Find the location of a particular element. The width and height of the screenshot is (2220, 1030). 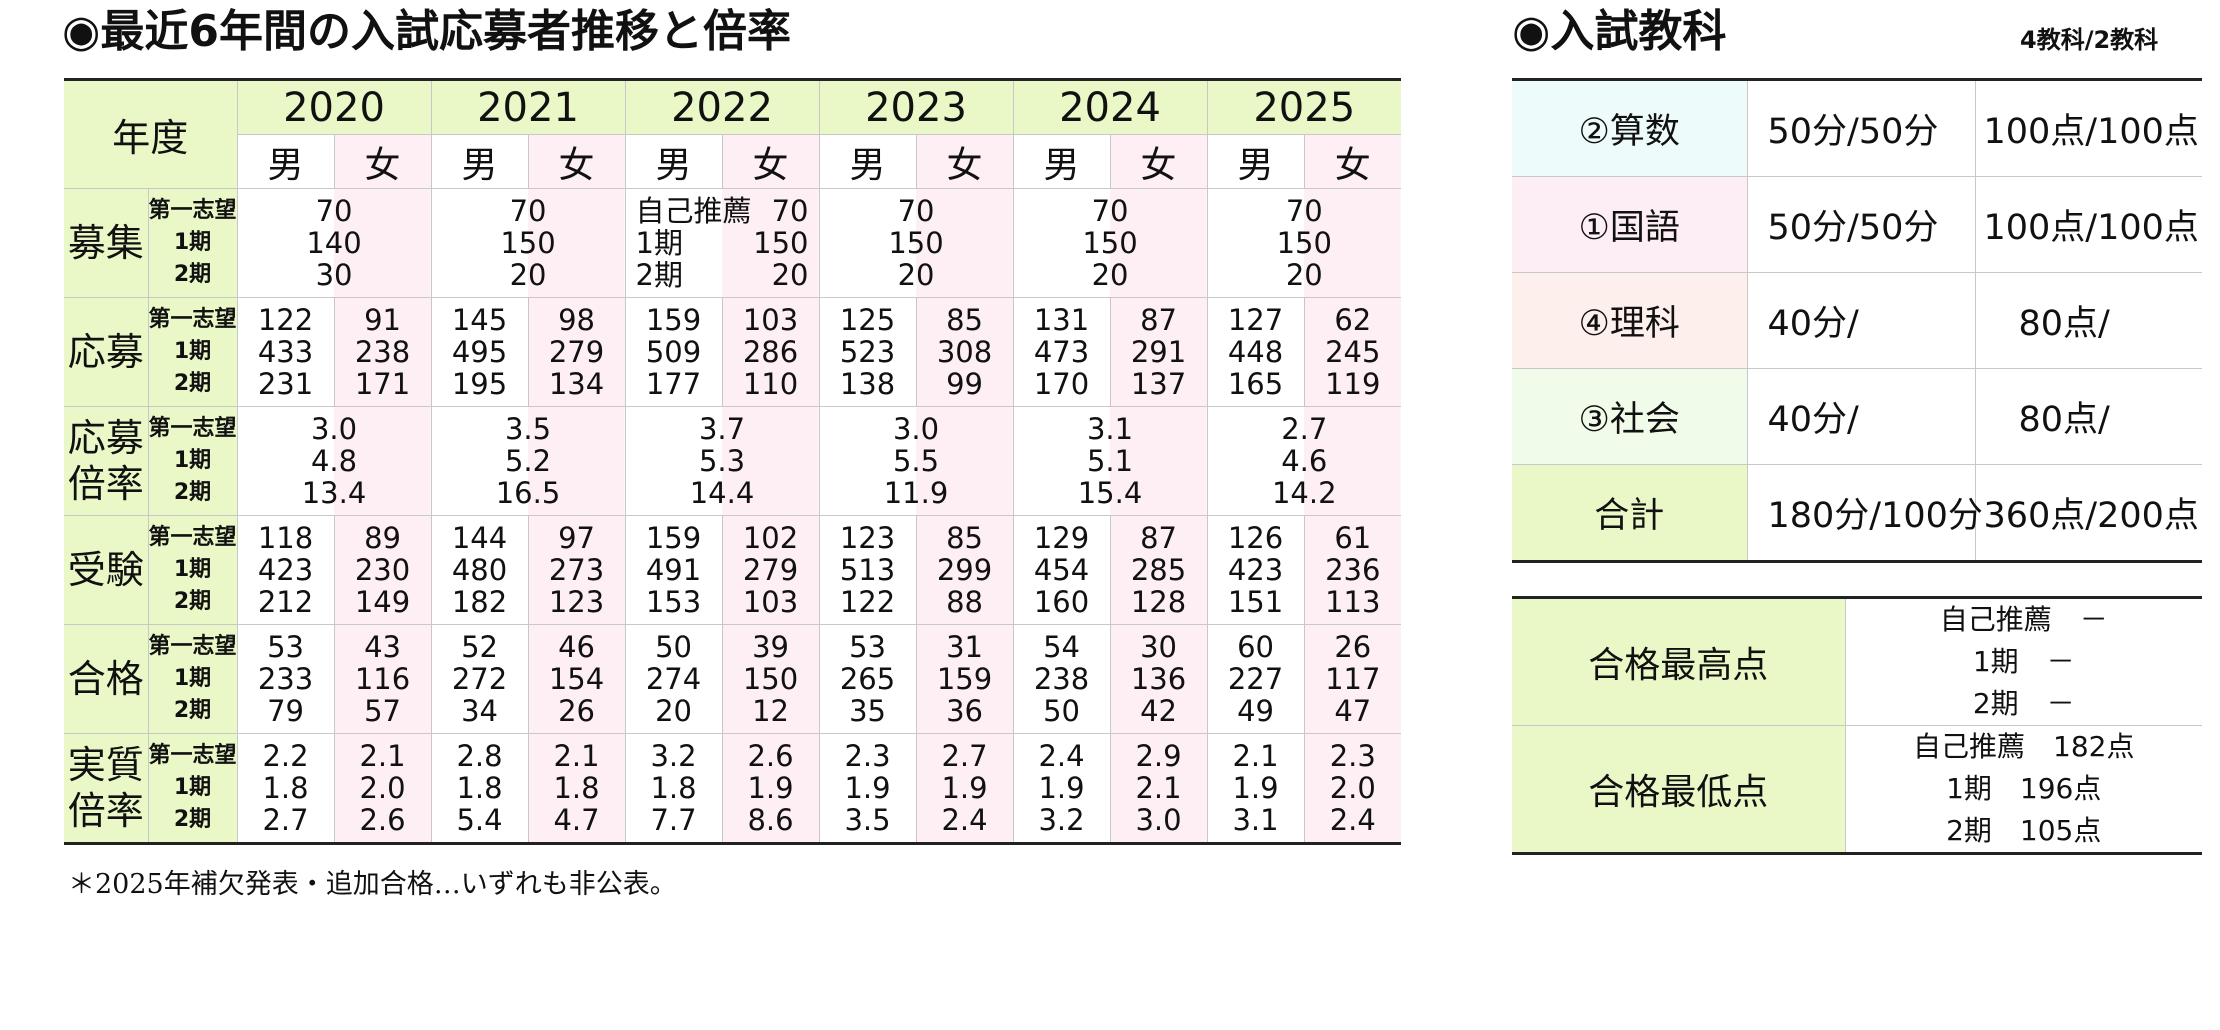

cell-value: 230 is located at coordinates (382, 570).